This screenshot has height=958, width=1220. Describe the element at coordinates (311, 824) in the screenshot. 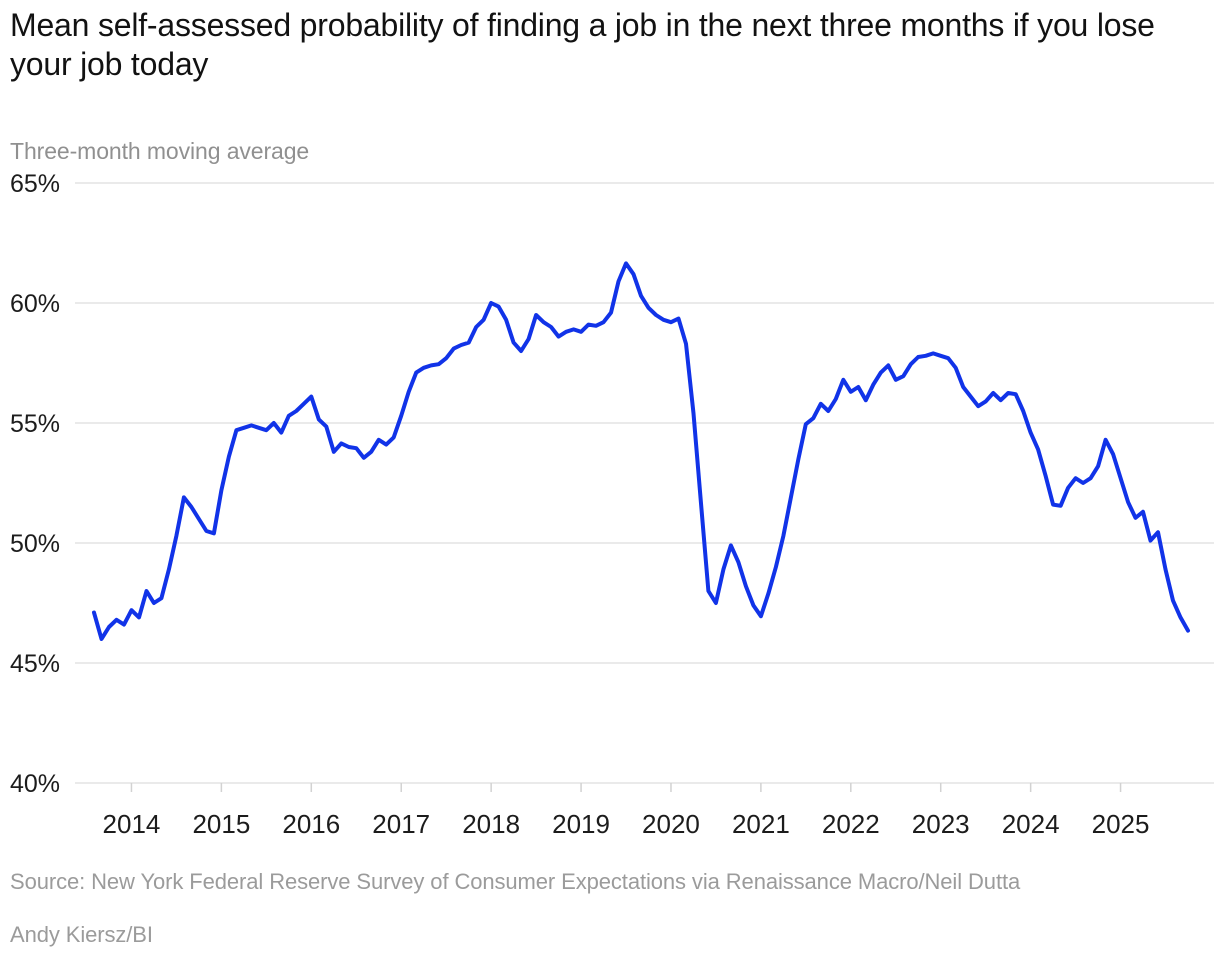

I see `x-axis-label-2016: 2016` at that location.